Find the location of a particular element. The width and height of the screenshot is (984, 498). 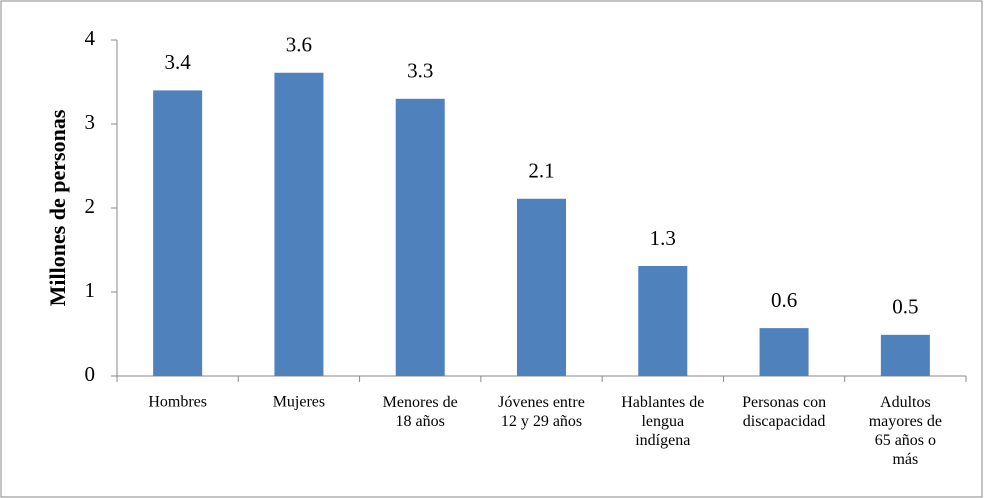

y-tick-label: 4 is located at coordinates (90, 38).